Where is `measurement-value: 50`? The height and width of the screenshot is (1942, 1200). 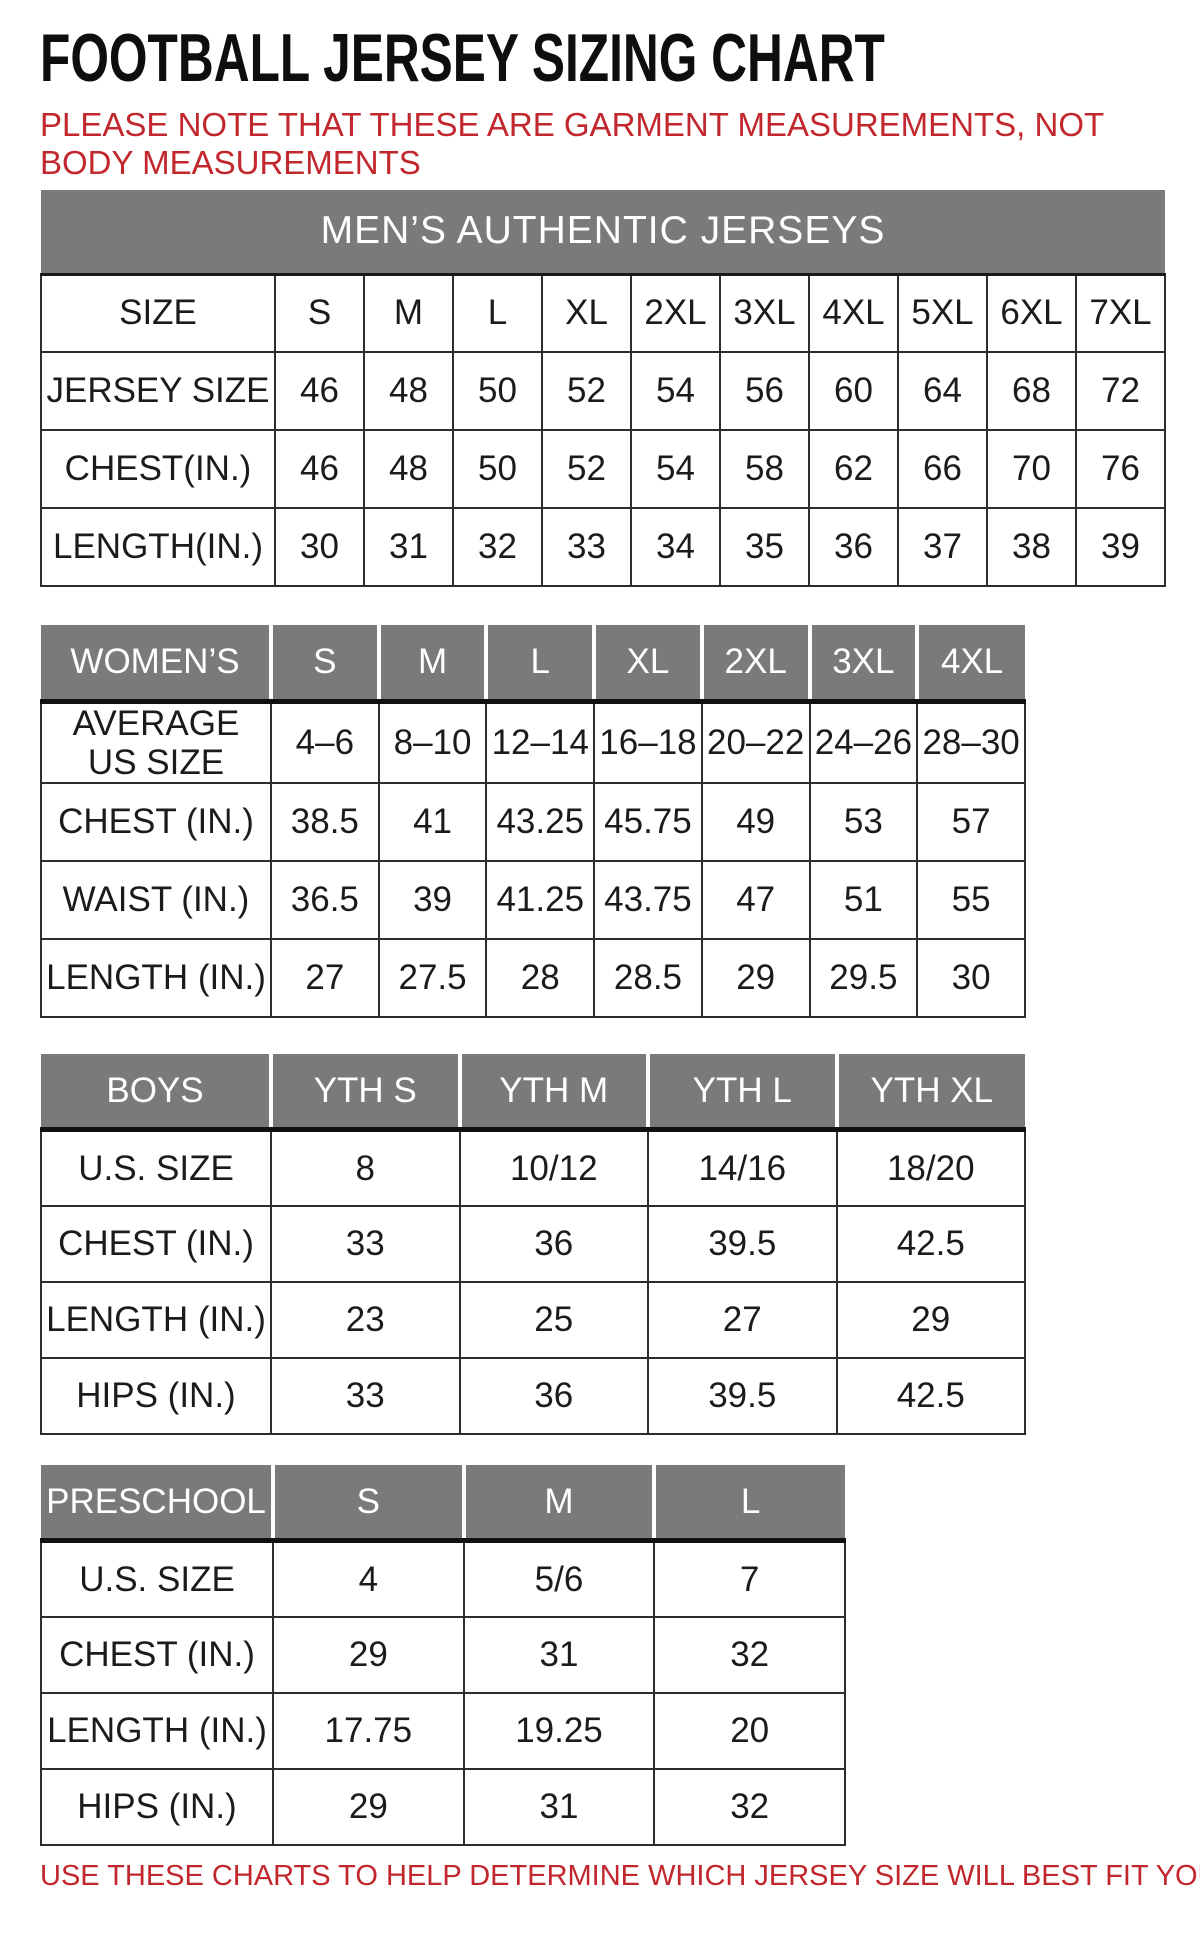 measurement-value: 50 is located at coordinates (497, 469).